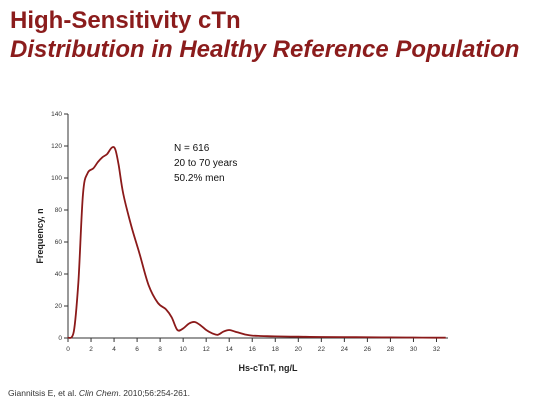  What do you see at coordinates (230, 349) in the screenshot?
I see `x-tick-label: 14` at bounding box center [230, 349].